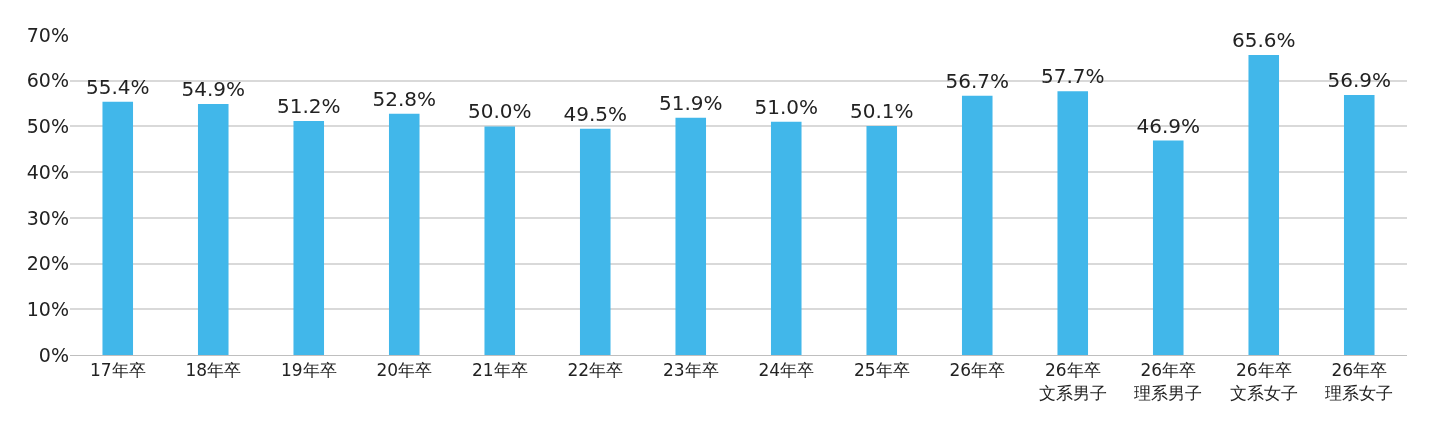 This screenshot has height=440, width=1432. I want to click on x-tick-label: 26年卒理系男子, so click(1168, 381).